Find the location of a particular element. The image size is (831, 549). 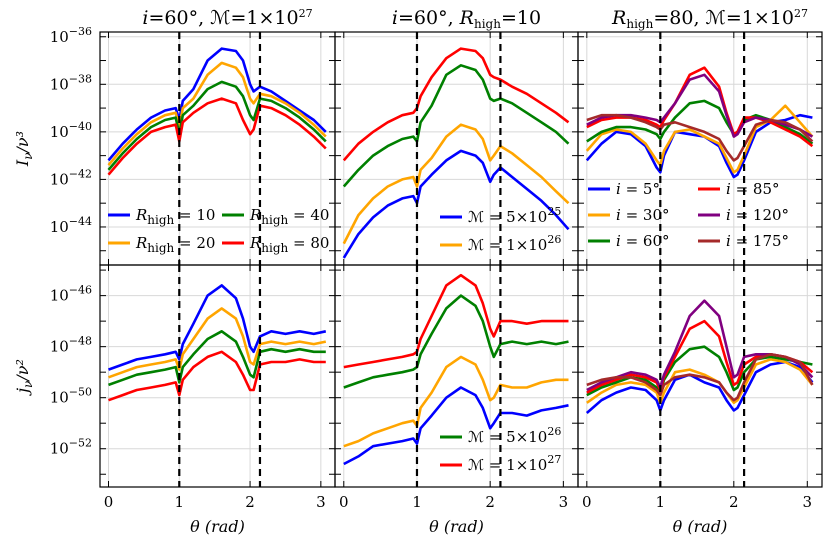

y-tick-label: 10−44 is located at coordinates (71, 225).